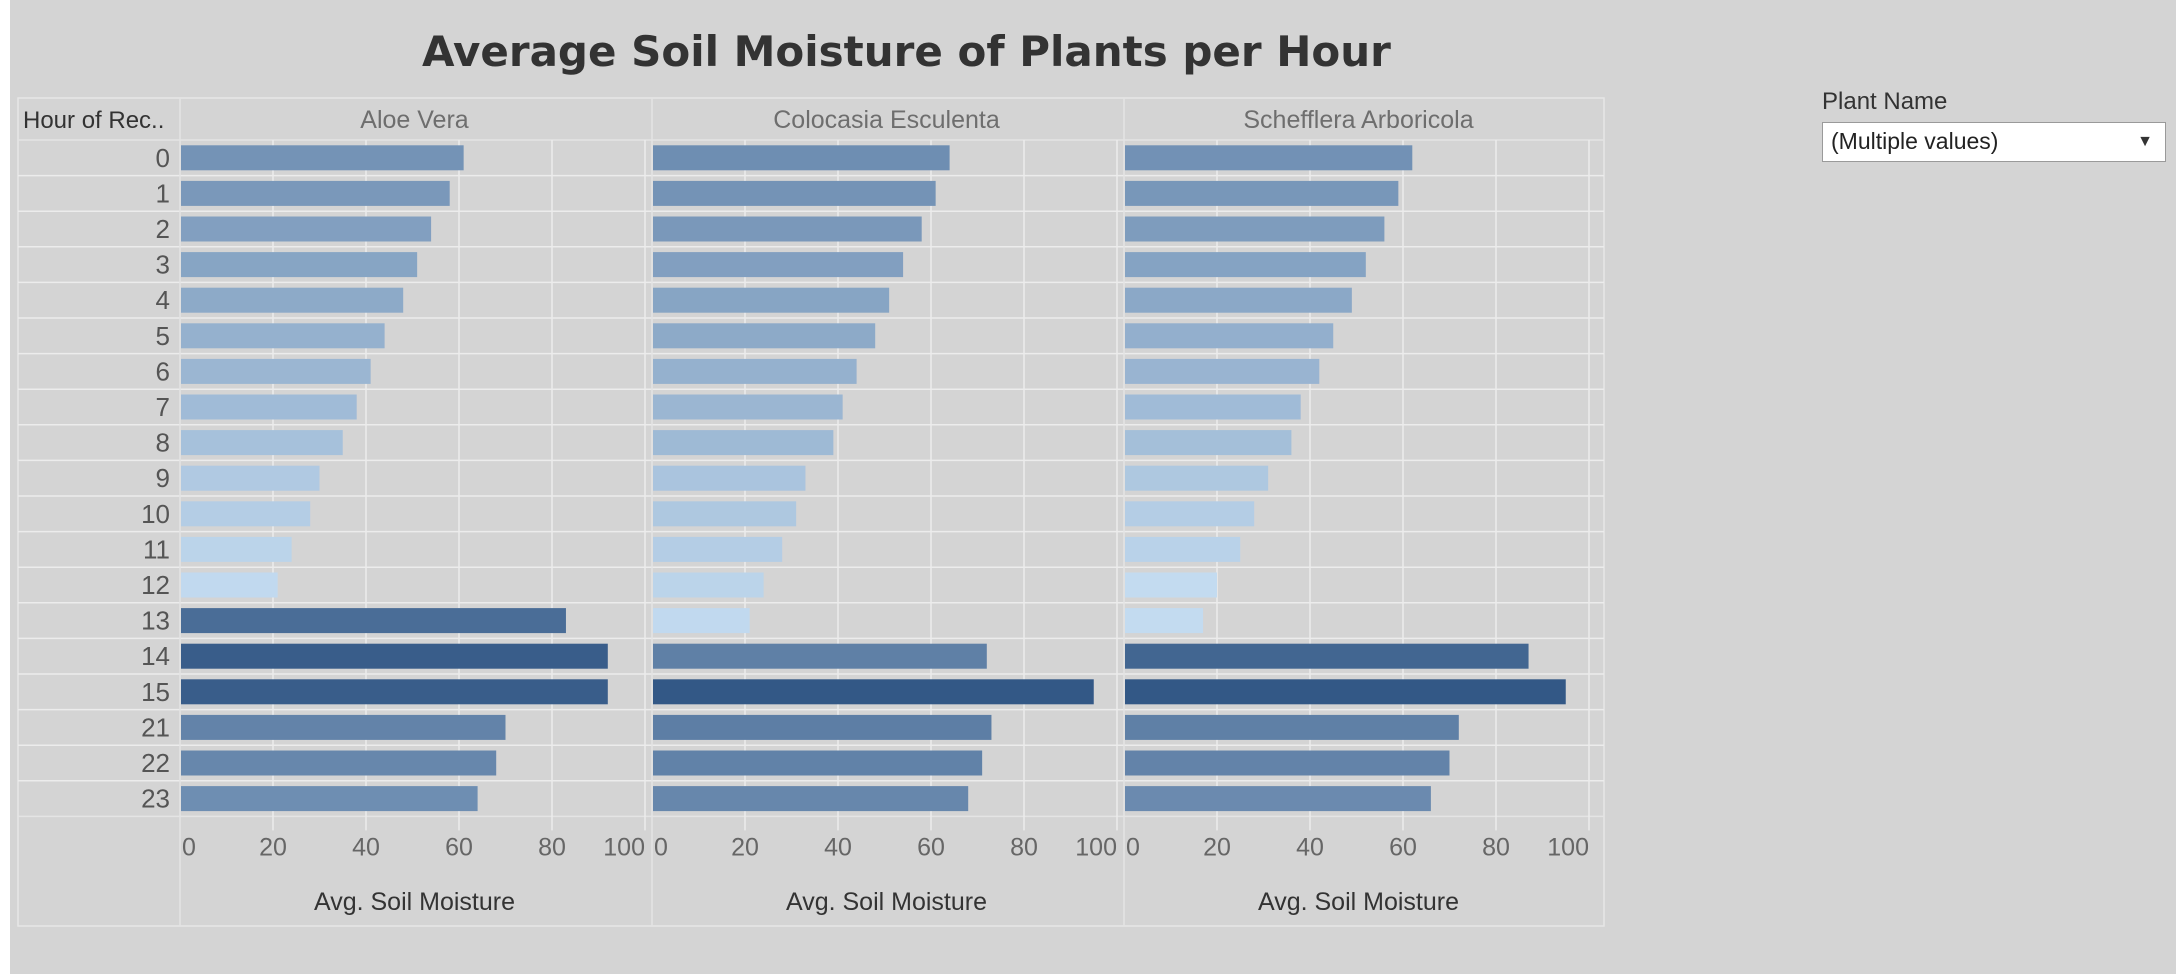 This screenshot has width=2176, height=974. I want to click on plant-name-dropdown: (Multiple values) ▼, so click(1994, 142).